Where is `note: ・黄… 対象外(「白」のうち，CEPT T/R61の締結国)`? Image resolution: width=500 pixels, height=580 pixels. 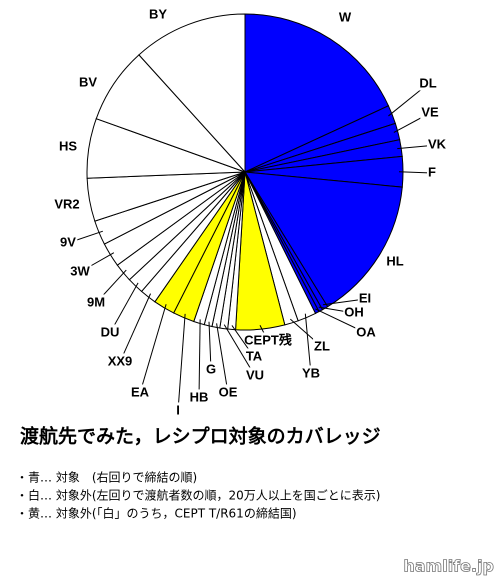
note: ・黄… 対象外(「白」のうち，CEPT T/R61の締結国) is located at coordinates (156, 513).